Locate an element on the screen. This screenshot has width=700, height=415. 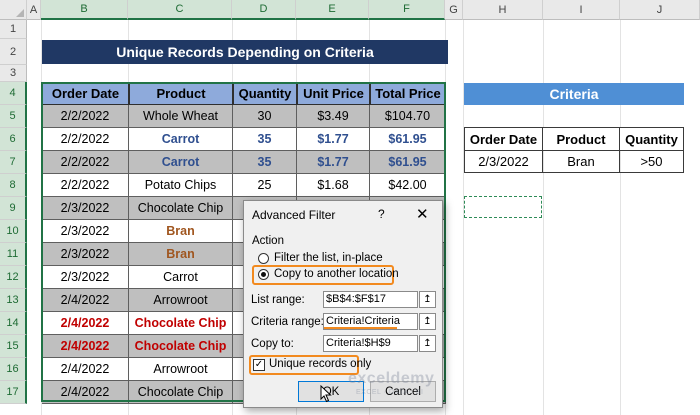
table-cell-total-price: $42.00 is located at coordinates (408, 185).